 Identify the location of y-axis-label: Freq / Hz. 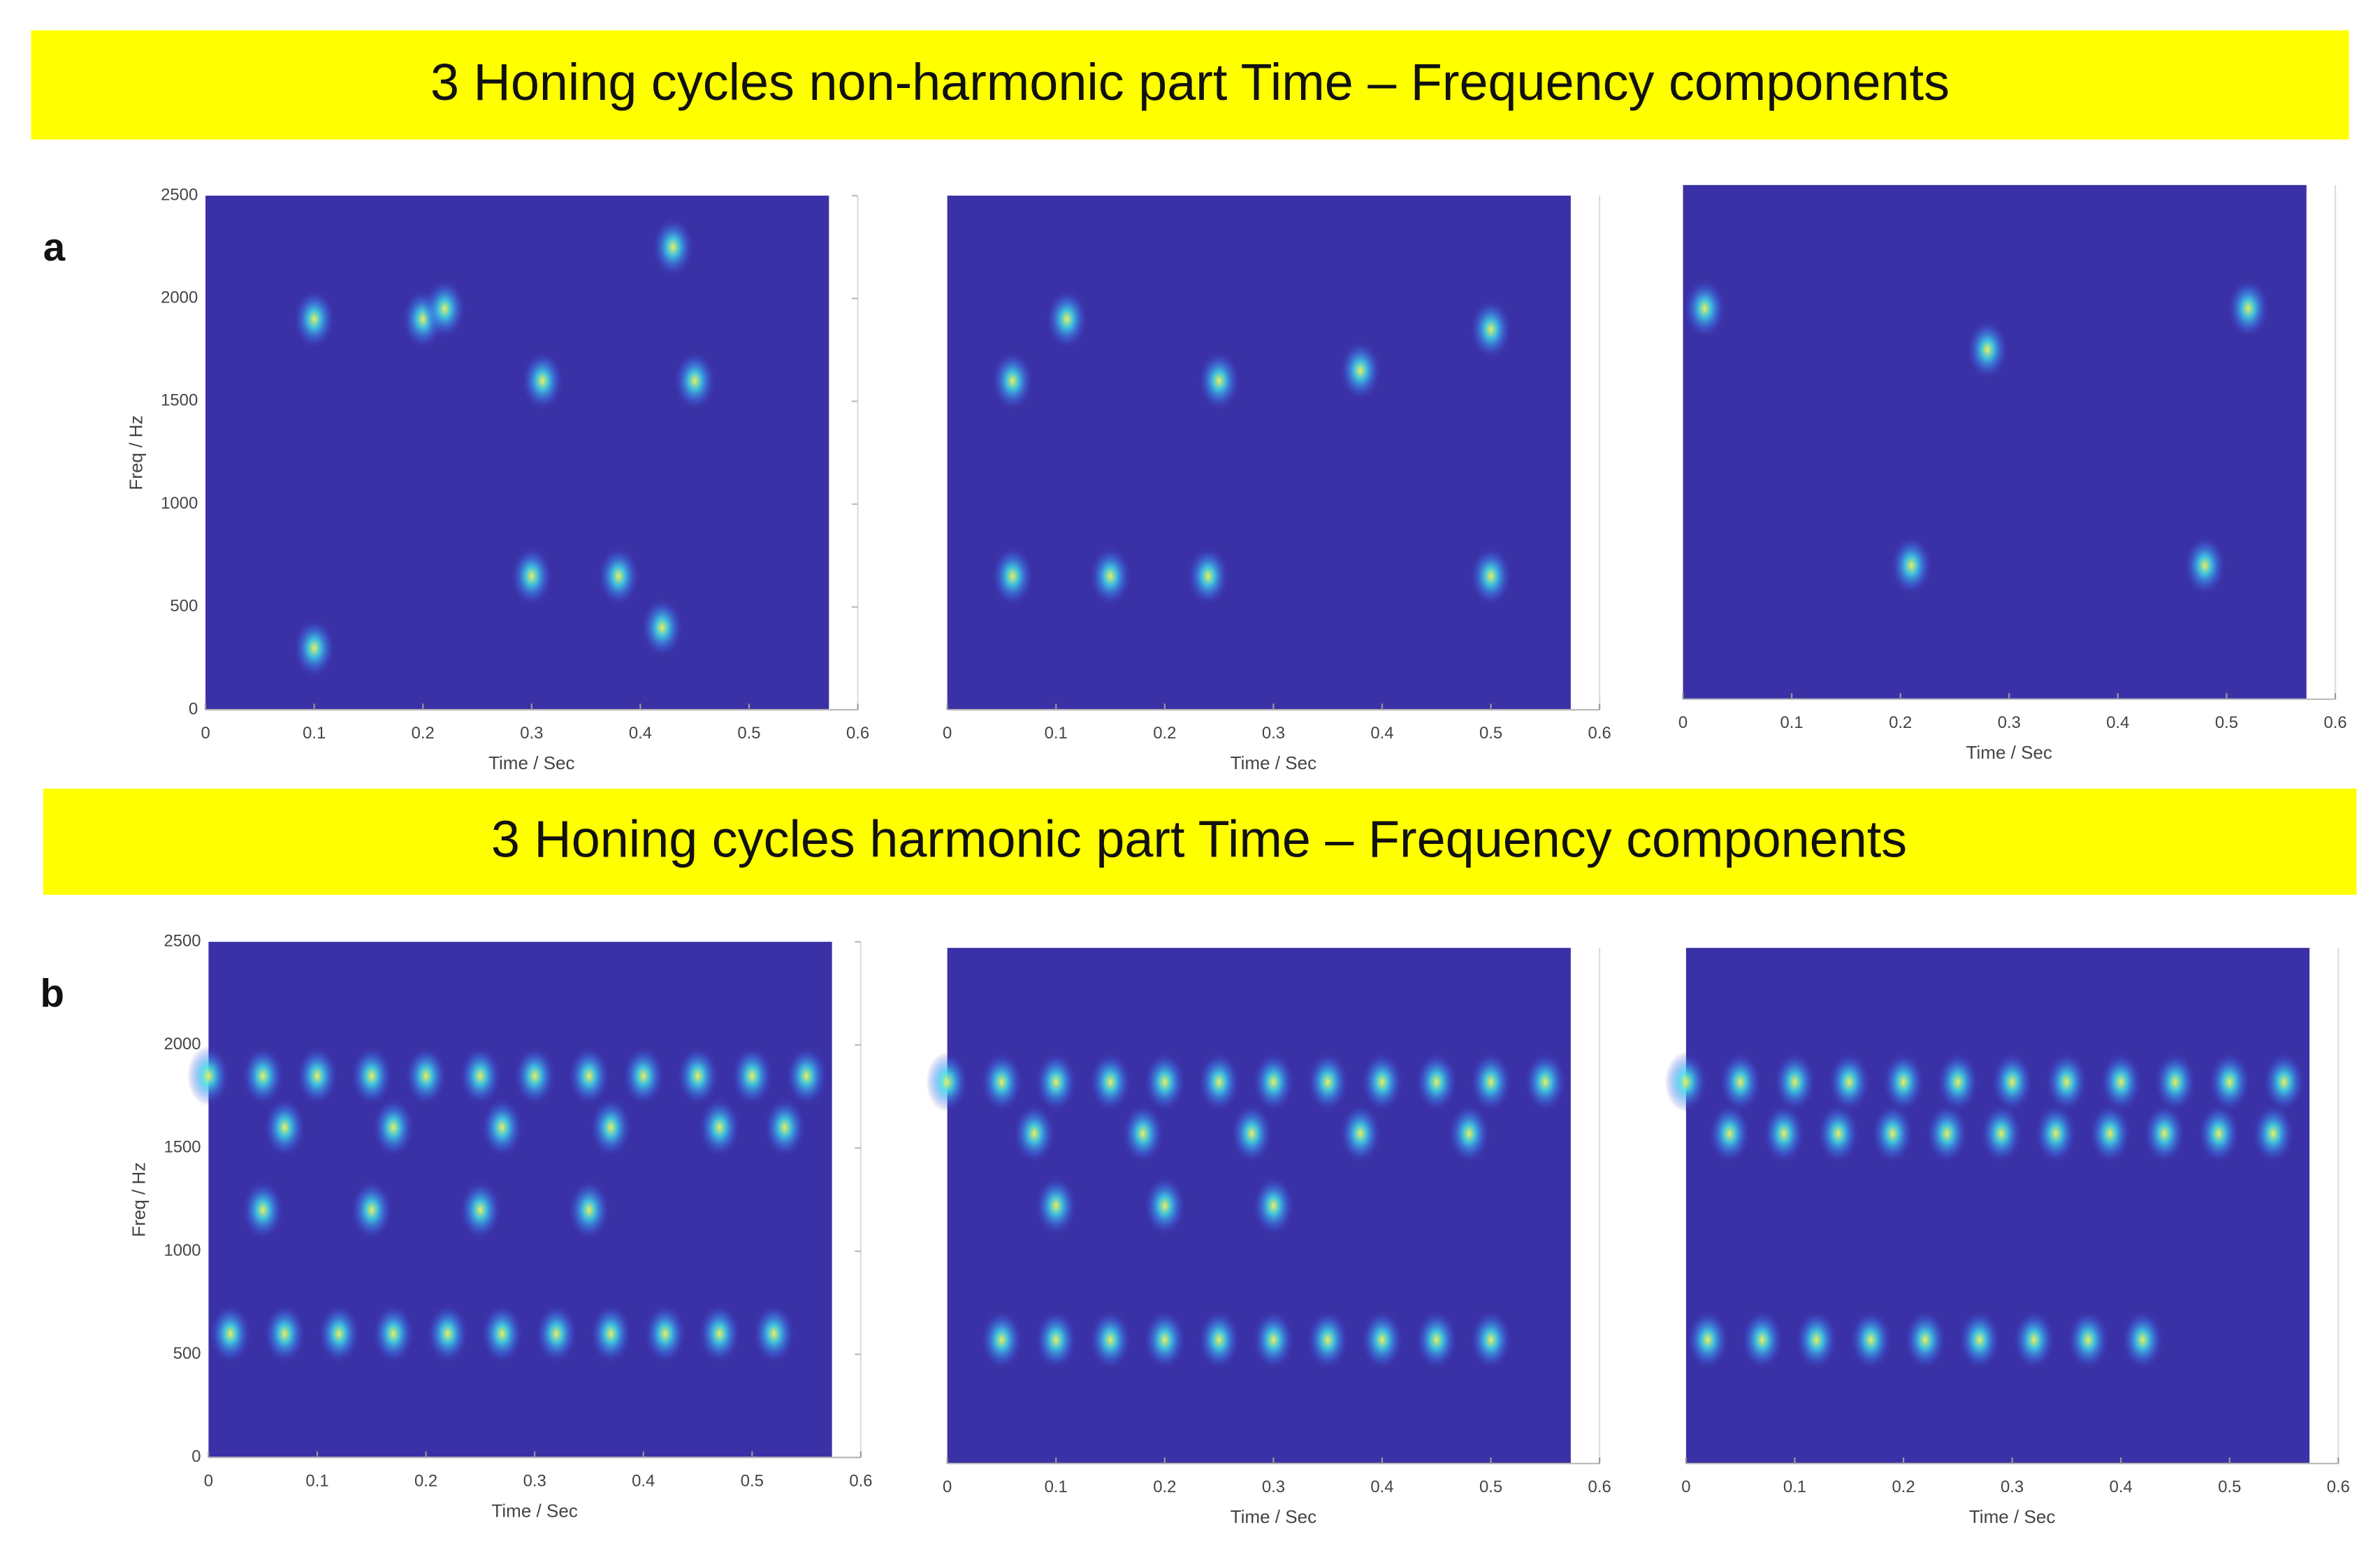
(139, 1199).